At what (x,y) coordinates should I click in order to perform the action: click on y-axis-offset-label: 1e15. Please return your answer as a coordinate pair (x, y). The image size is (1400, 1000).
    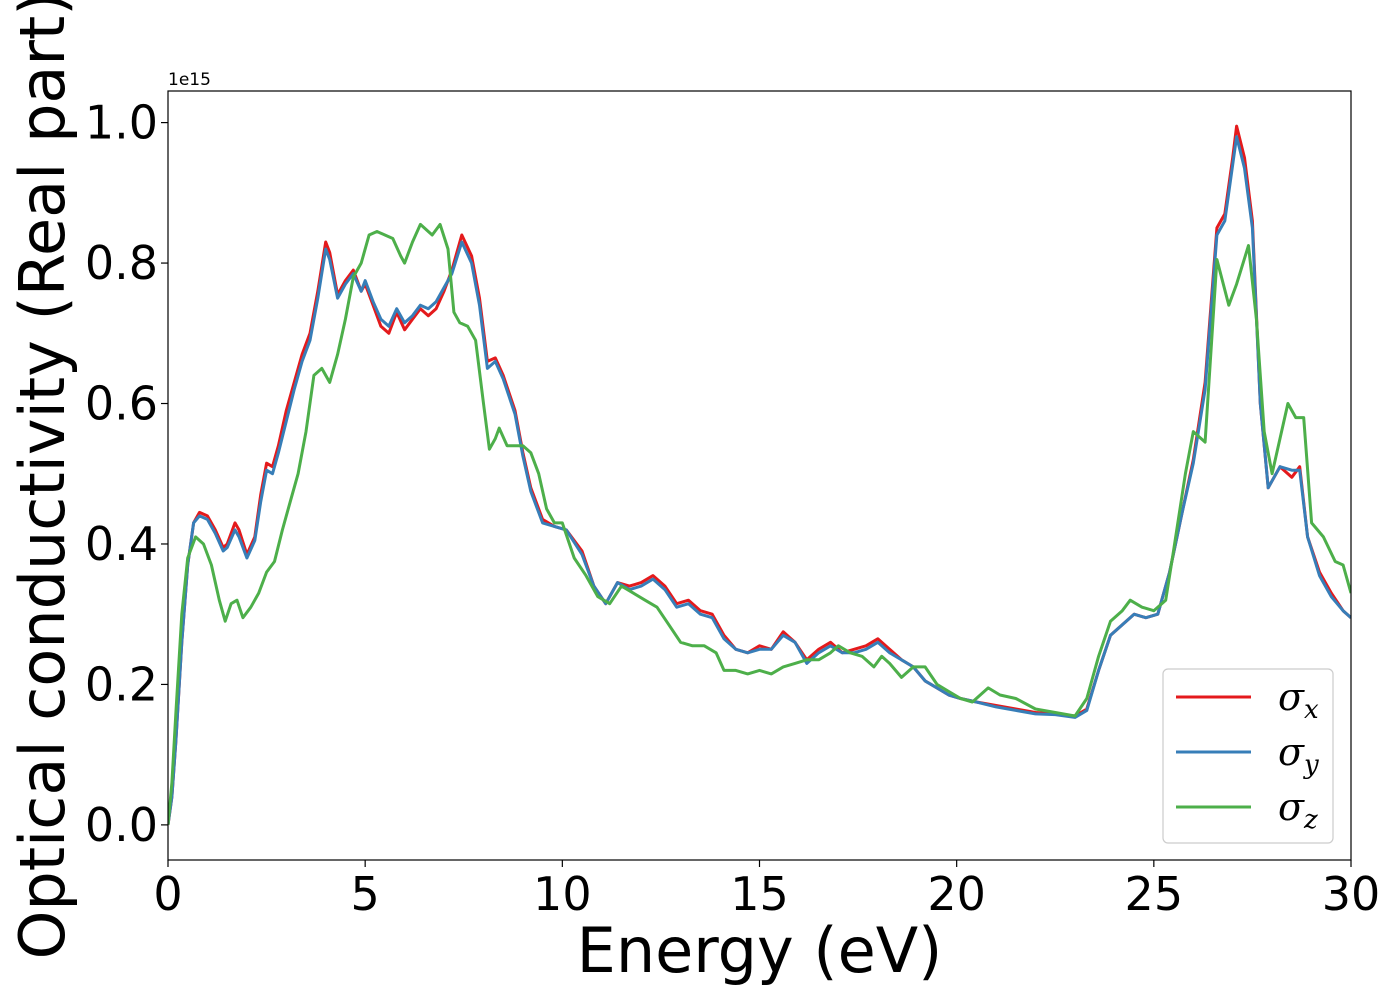
    Looking at the image, I should click on (189, 80).